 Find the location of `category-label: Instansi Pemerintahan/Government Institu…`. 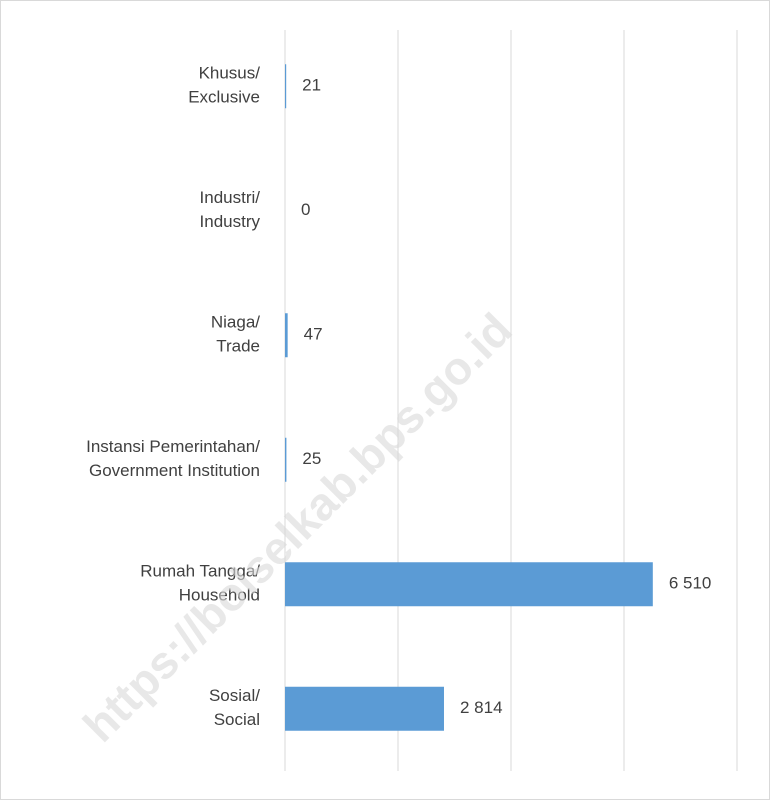

category-label: Instansi Pemerintahan/Government Institu… is located at coordinates (173, 458).